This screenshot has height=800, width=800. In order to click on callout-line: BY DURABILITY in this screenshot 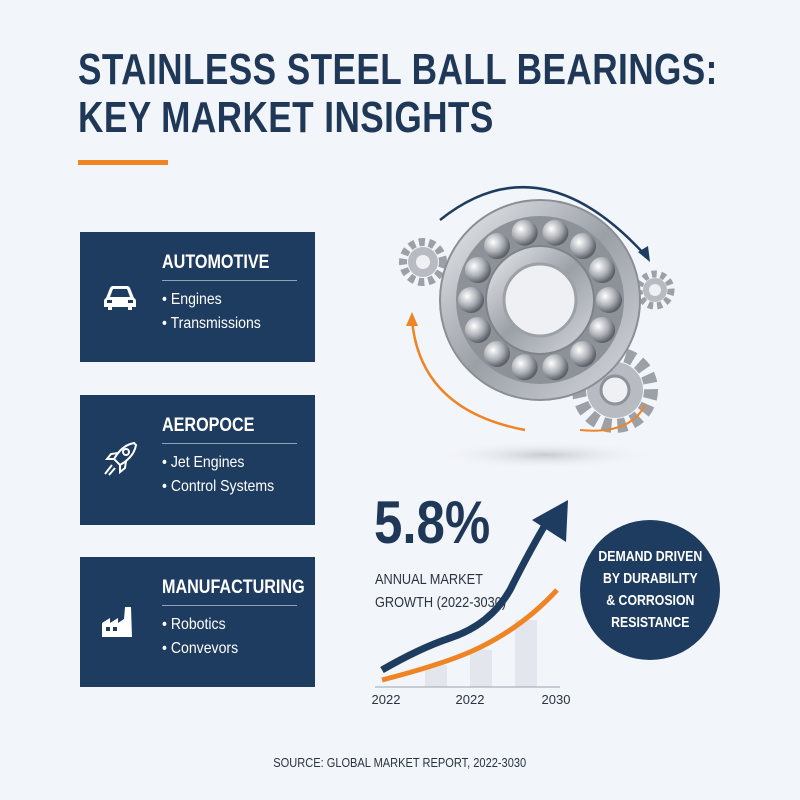, I will do `click(650, 578)`.